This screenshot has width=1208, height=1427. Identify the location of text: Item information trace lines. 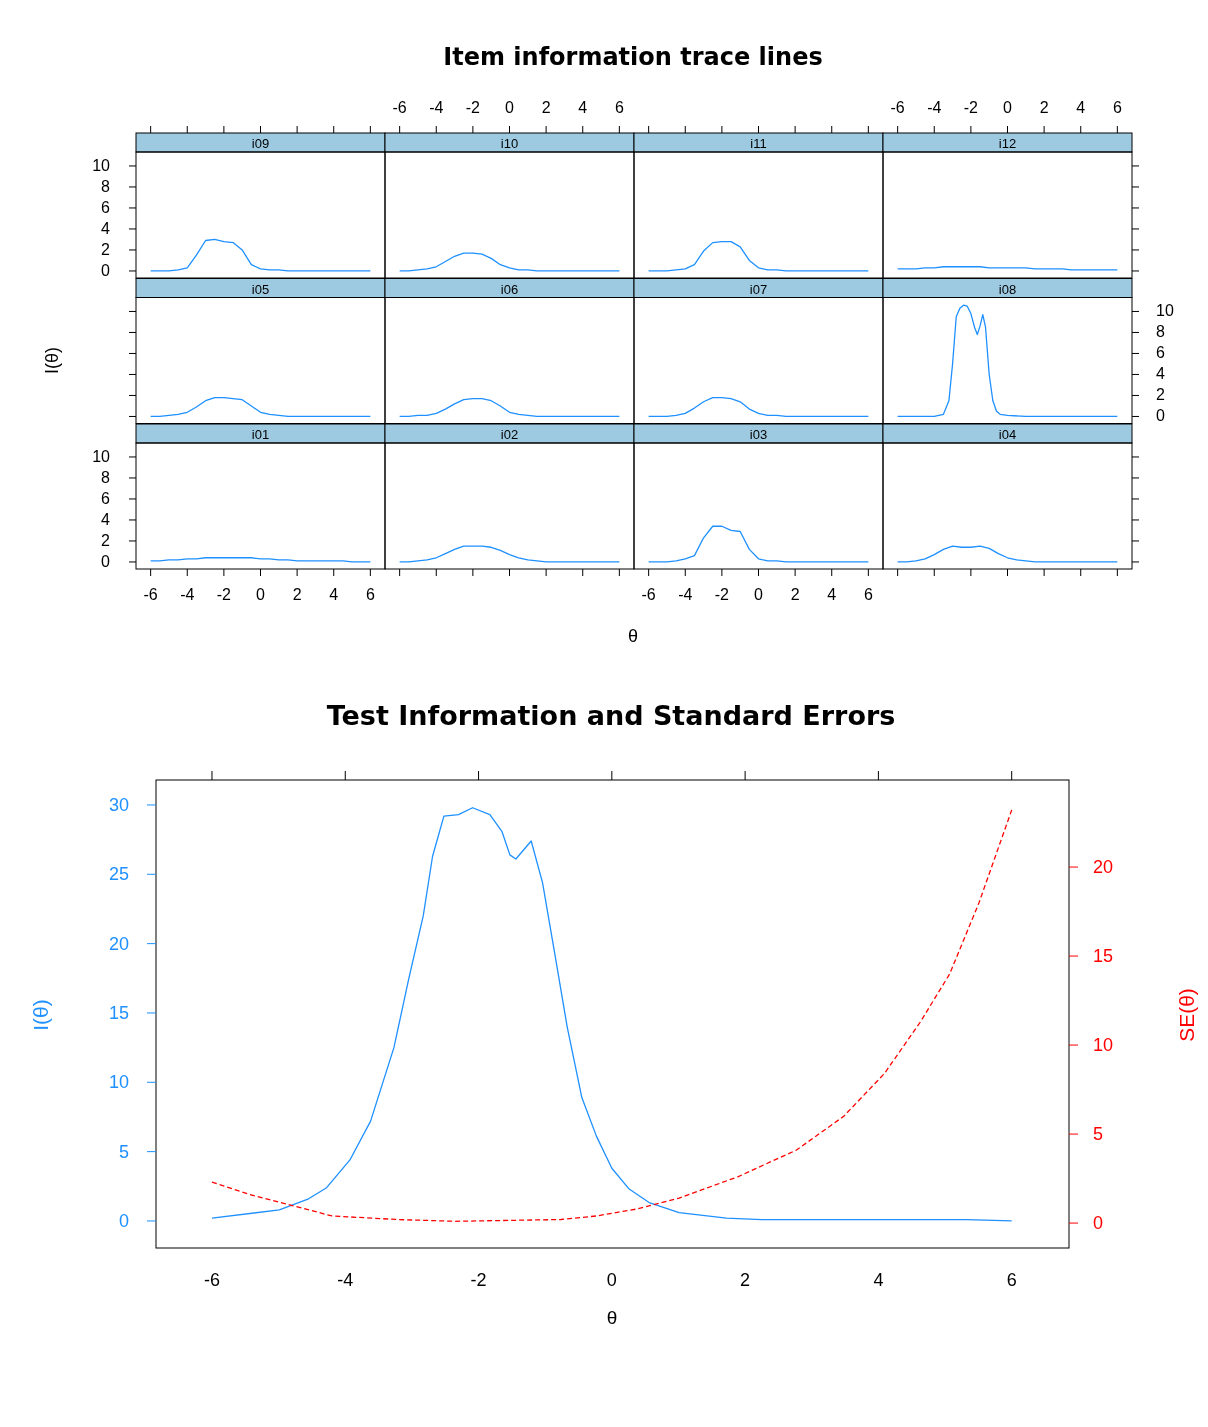
(633, 57).